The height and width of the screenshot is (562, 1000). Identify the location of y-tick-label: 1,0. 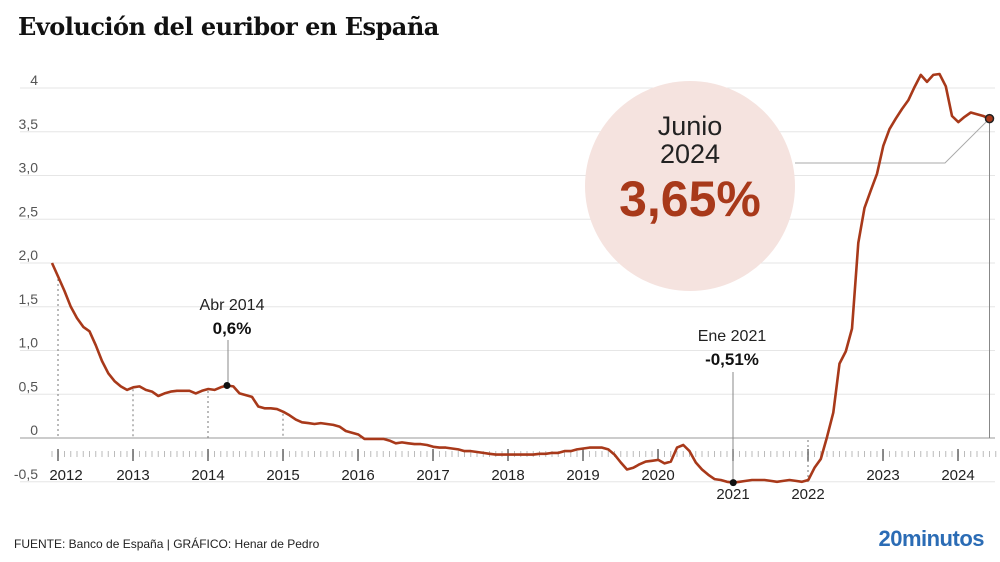
(29, 343).